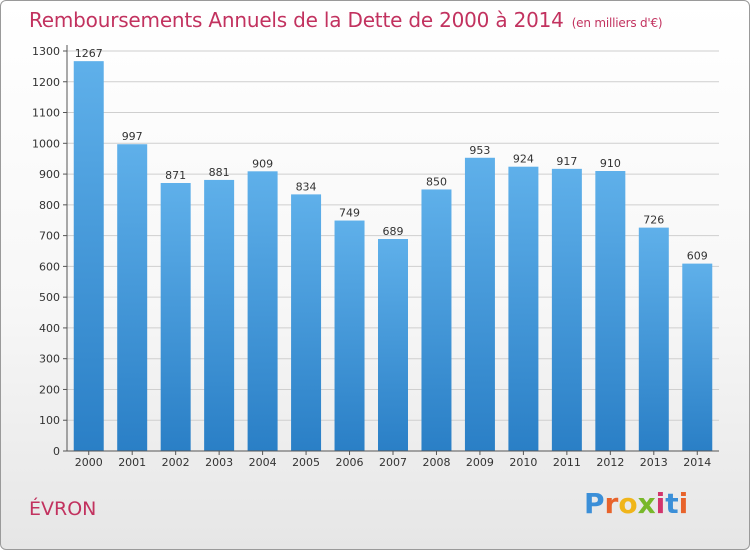 The image size is (750, 550). What do you see at coordinates (436, 320) in the screenshot?
I see `bar-2008` at bounding box center [436, 320].